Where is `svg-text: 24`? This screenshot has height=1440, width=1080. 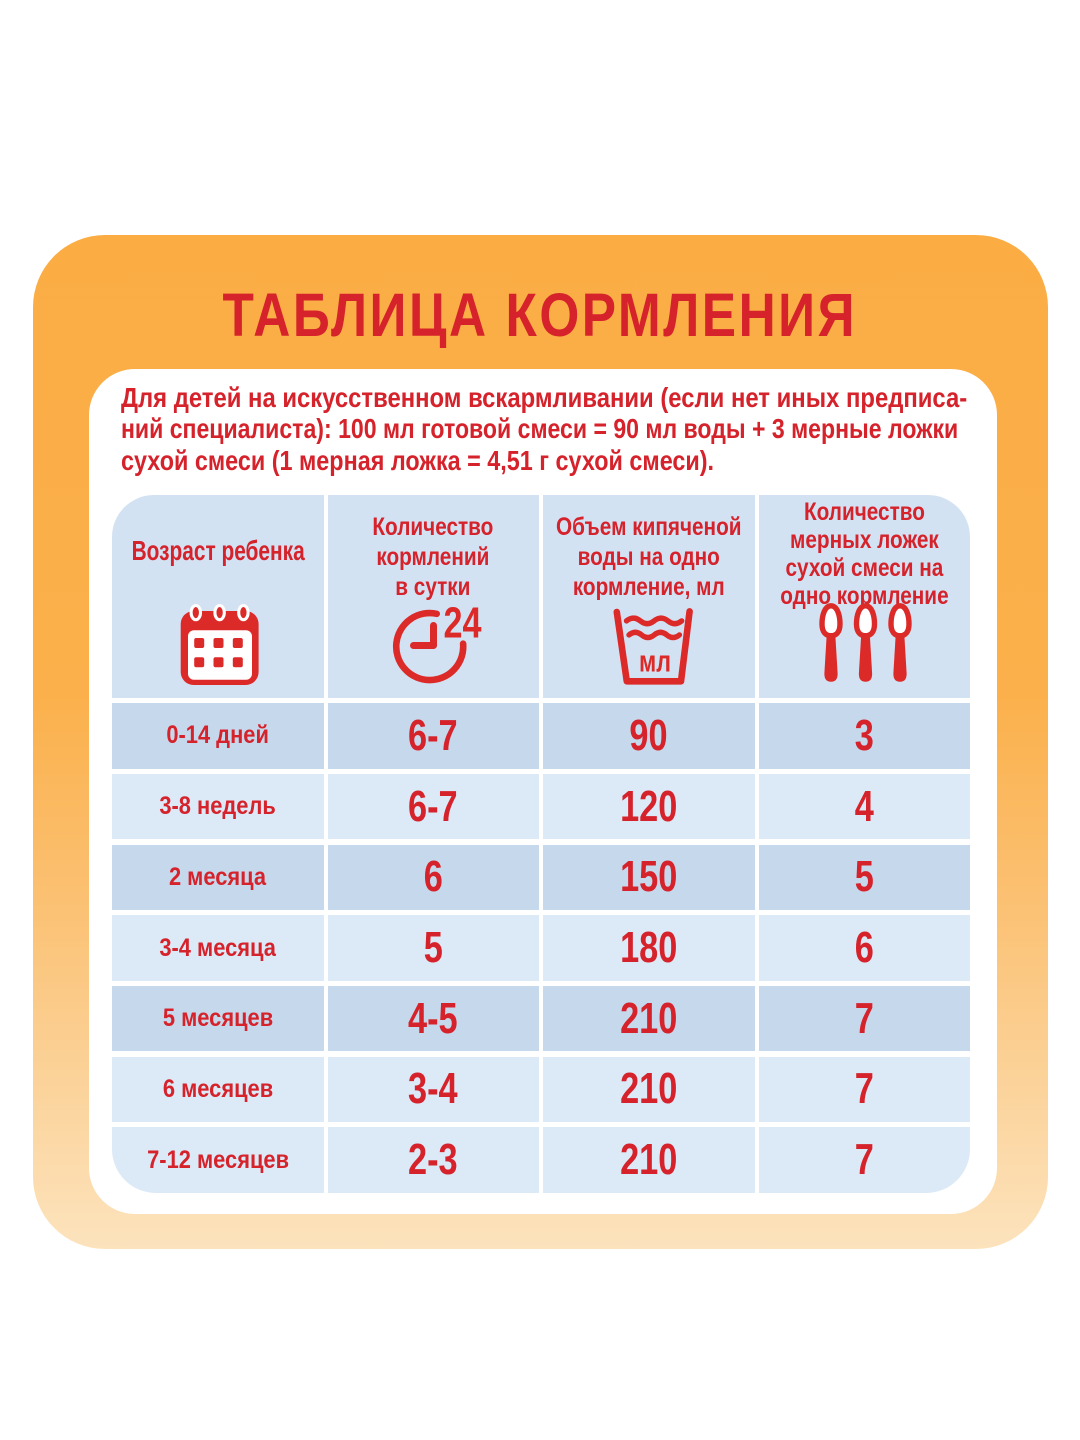
svg-text: 24 is located at coordinates (463, 624).